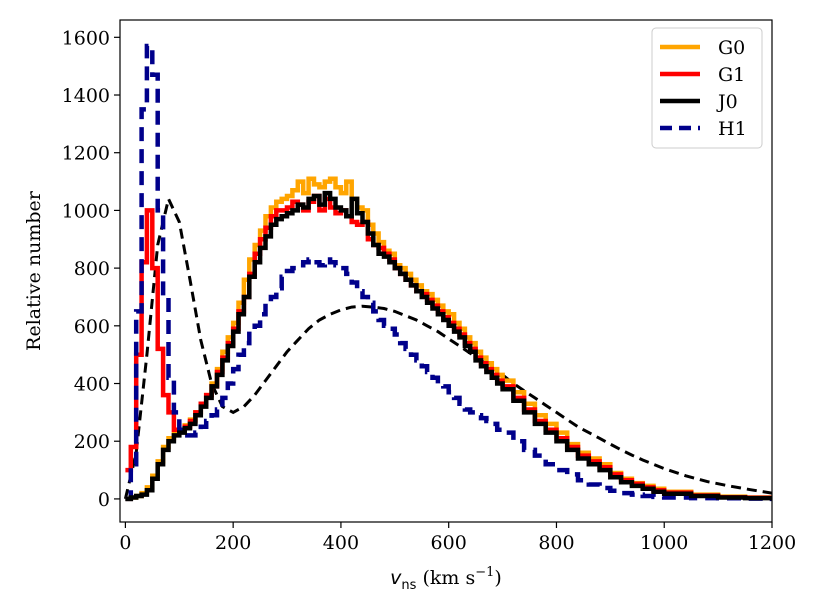 The image size is (822, 616). I want to click on x-tick-label: 1200, so click(772, 543).